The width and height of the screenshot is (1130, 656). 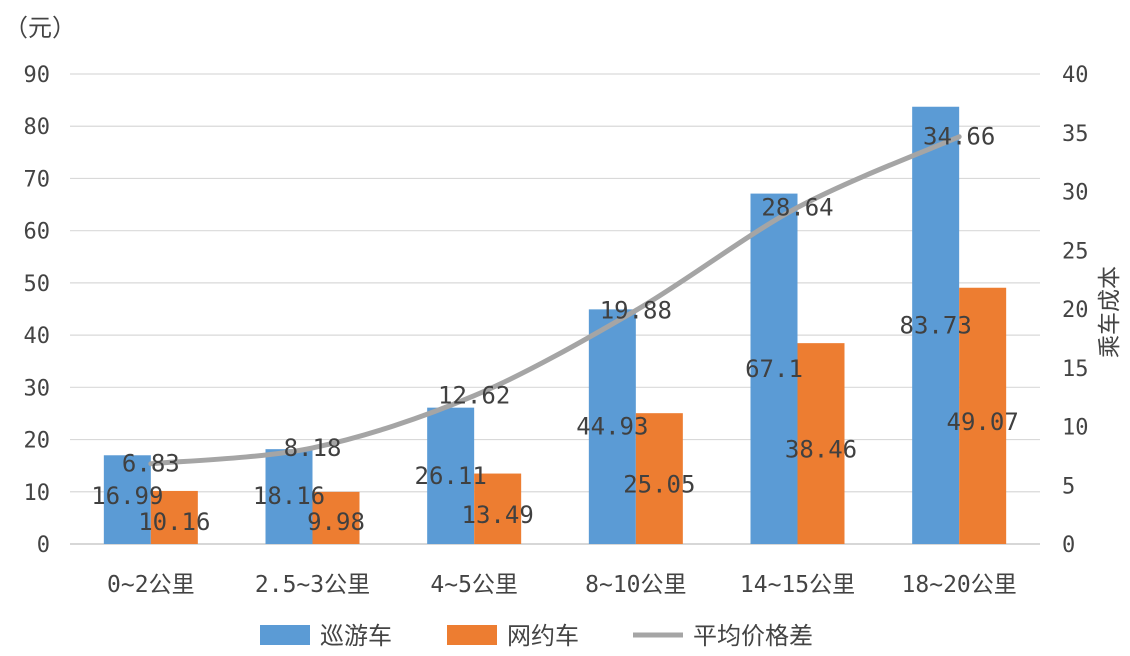 I want to click on bar-ride-hailing-label: 13.49, so click(x=498, y=515).